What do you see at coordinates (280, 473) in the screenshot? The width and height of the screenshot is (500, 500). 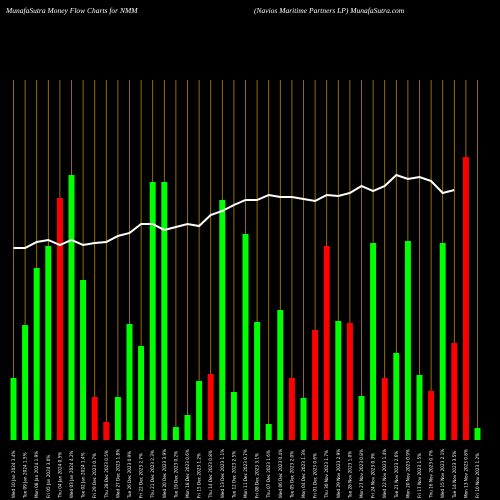 I see `x-tick-label: Wed 06 Dec 2023 0.4%` at bounding box center [280, 473].